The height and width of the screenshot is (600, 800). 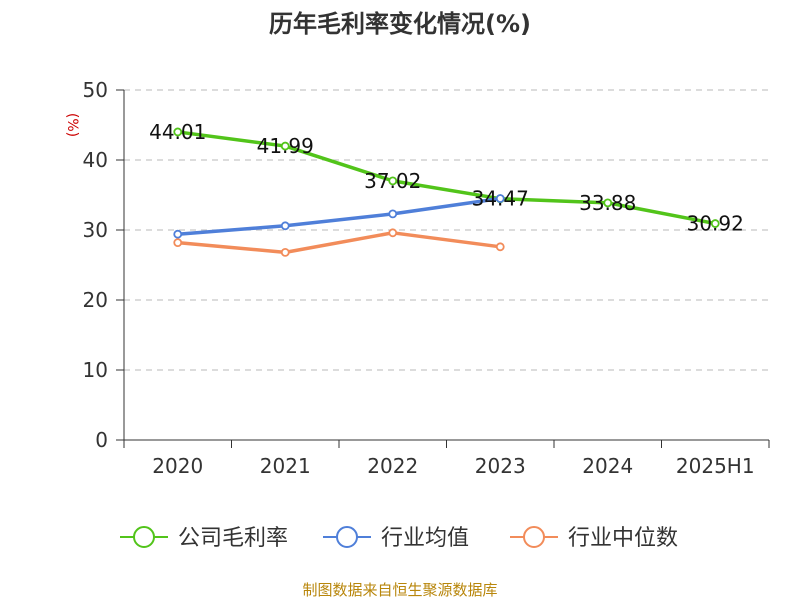 I want to click on legend-item: 公司毛利率, so click(x=204, y=538).